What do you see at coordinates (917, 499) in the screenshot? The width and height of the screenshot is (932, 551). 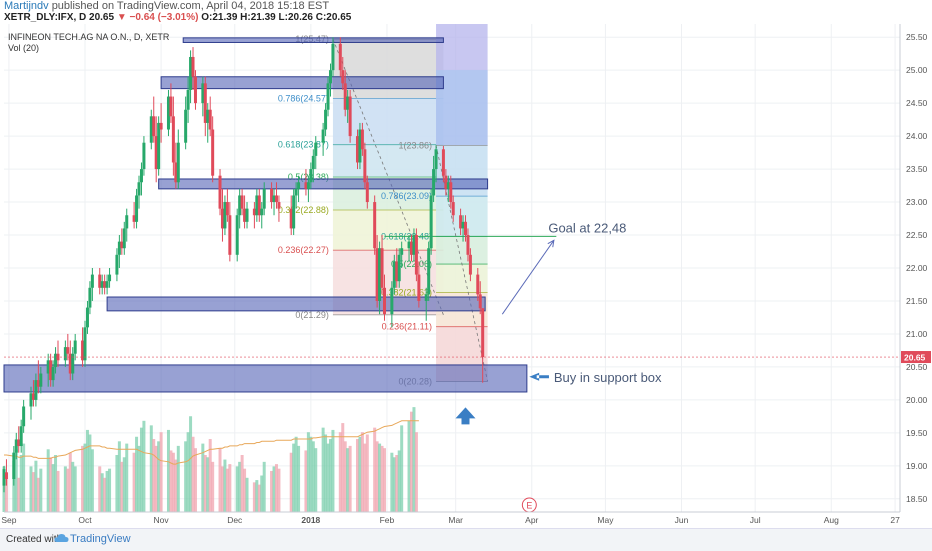 I see `price-tick-label: 18.50` at bounding box center [917, 499].